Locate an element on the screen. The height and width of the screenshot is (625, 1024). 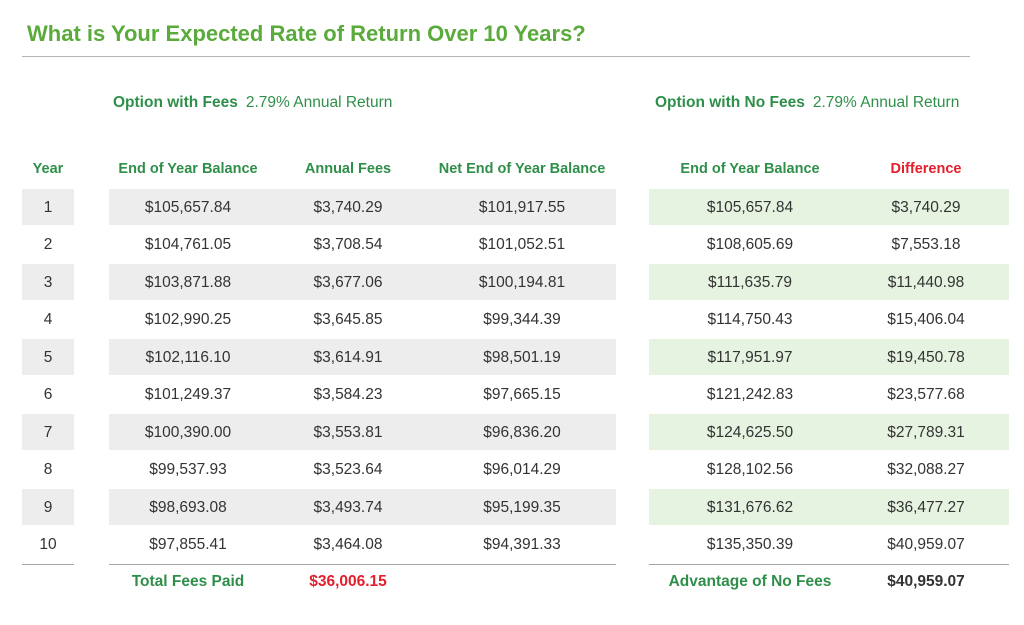
cell-annual-fees: $3,677.06 is located at coordinates (348, 282).